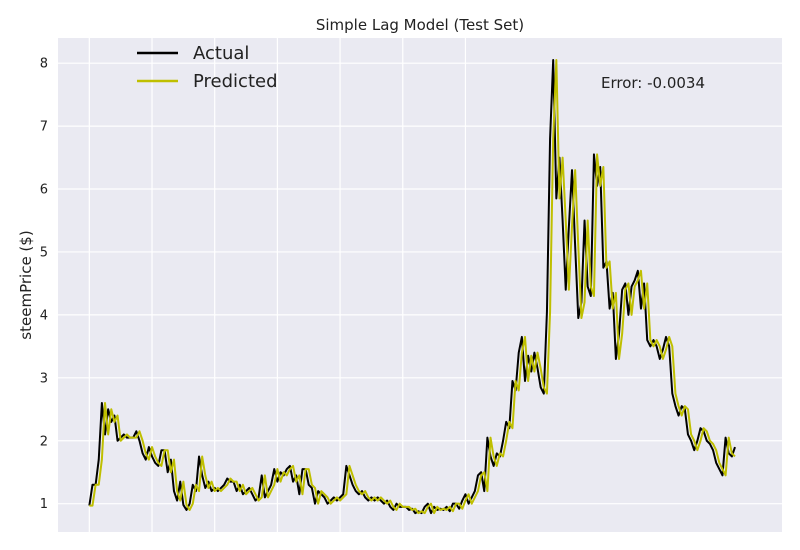 The width and height of the screenshot is (800, 550). What do you see at coordinates (44, 285) in the screenshot?
I see `y-axis-ticks: 1 2 3 4 5 6 7 8` at bounding box center [44, 285].